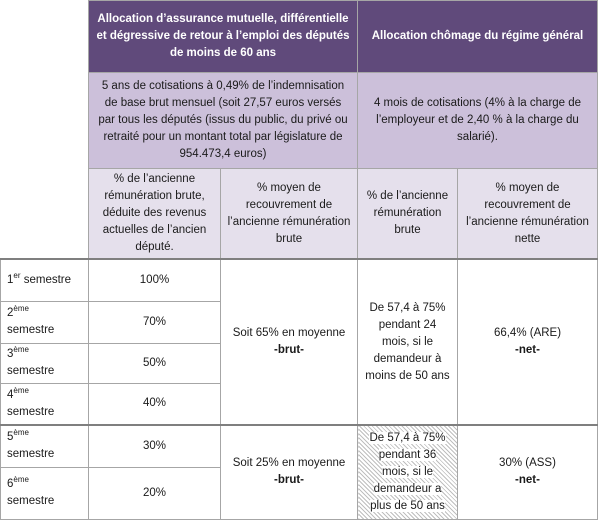 Image resolution: width=598 pixels, height=520 pixels. What do you see at coordinates (10, 437) in the screenshot?
I see `semester-number: 5` at bounding box center [10, 437].